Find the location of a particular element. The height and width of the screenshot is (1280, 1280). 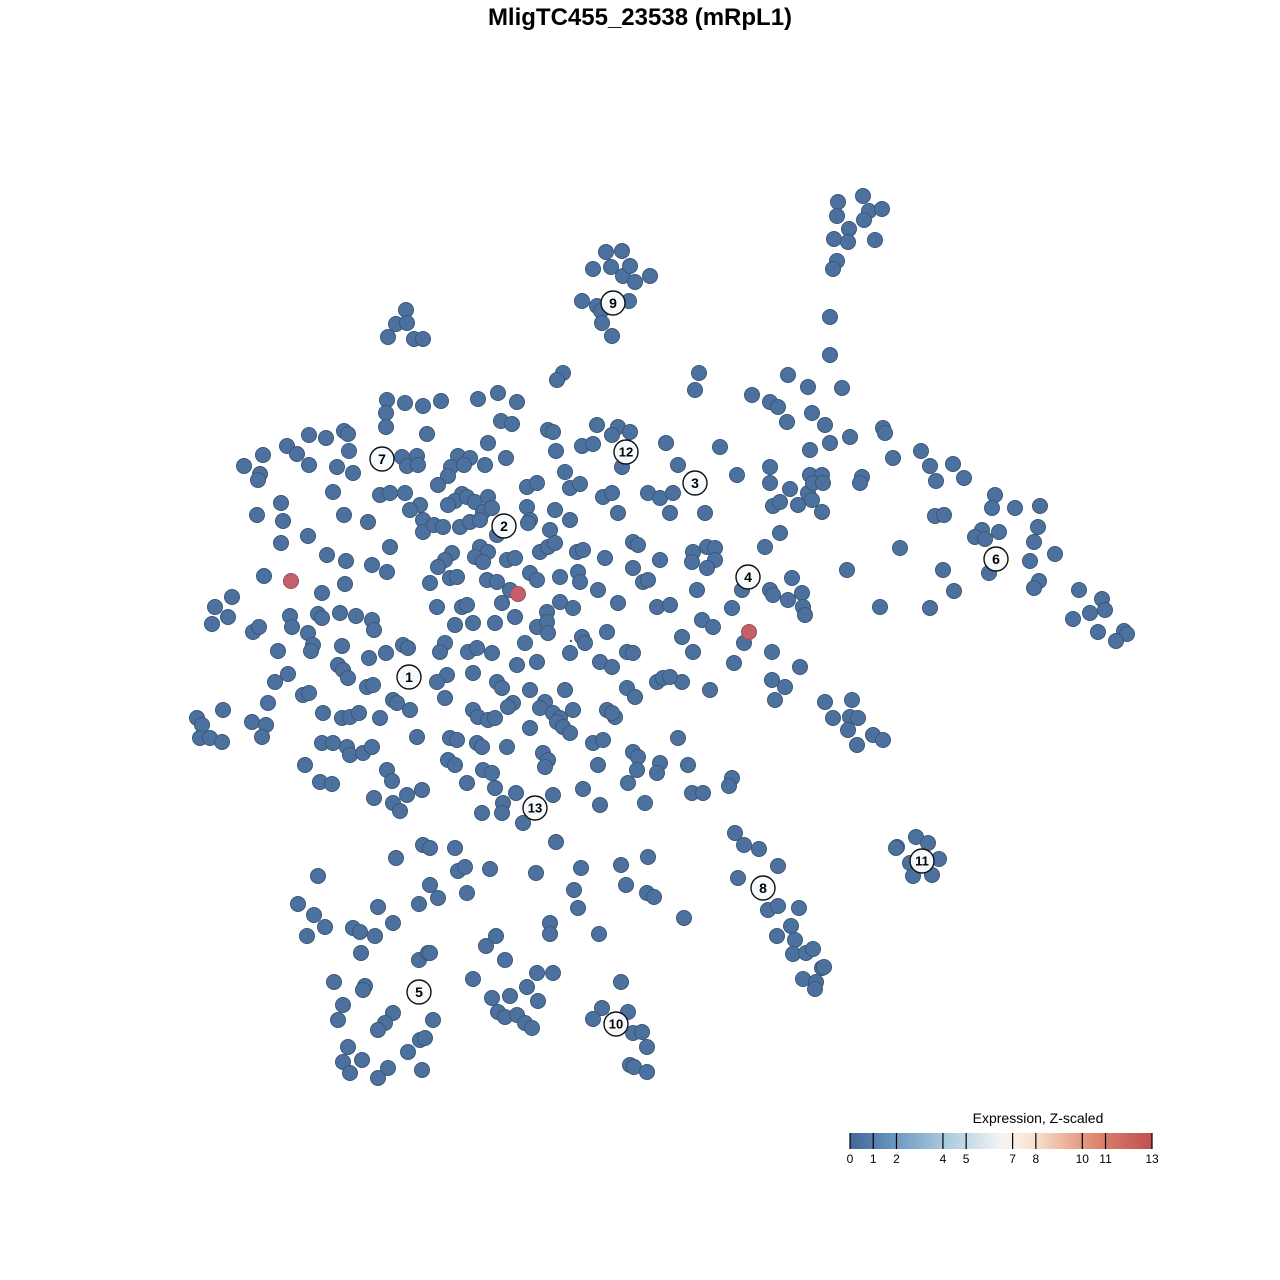

cluster-label-12: 12 is located at coordinates (626, 452).